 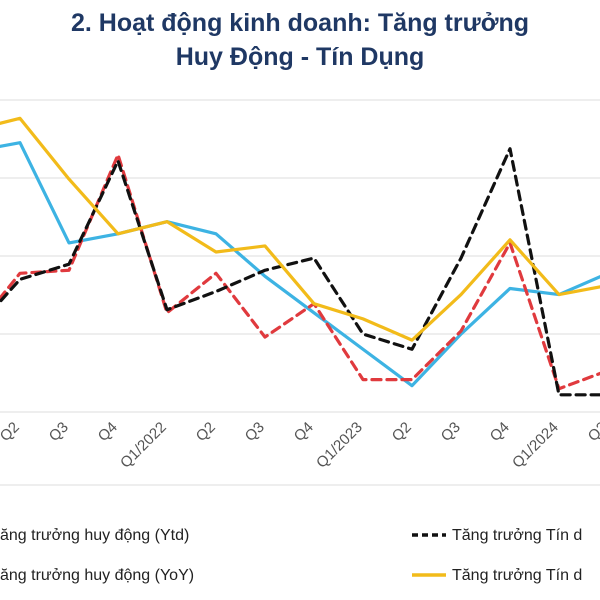 I want to click on chart-title-line-1: 2. Hoạt động kinh doanh: Tăng trưởng, so click(x=300, y=23).